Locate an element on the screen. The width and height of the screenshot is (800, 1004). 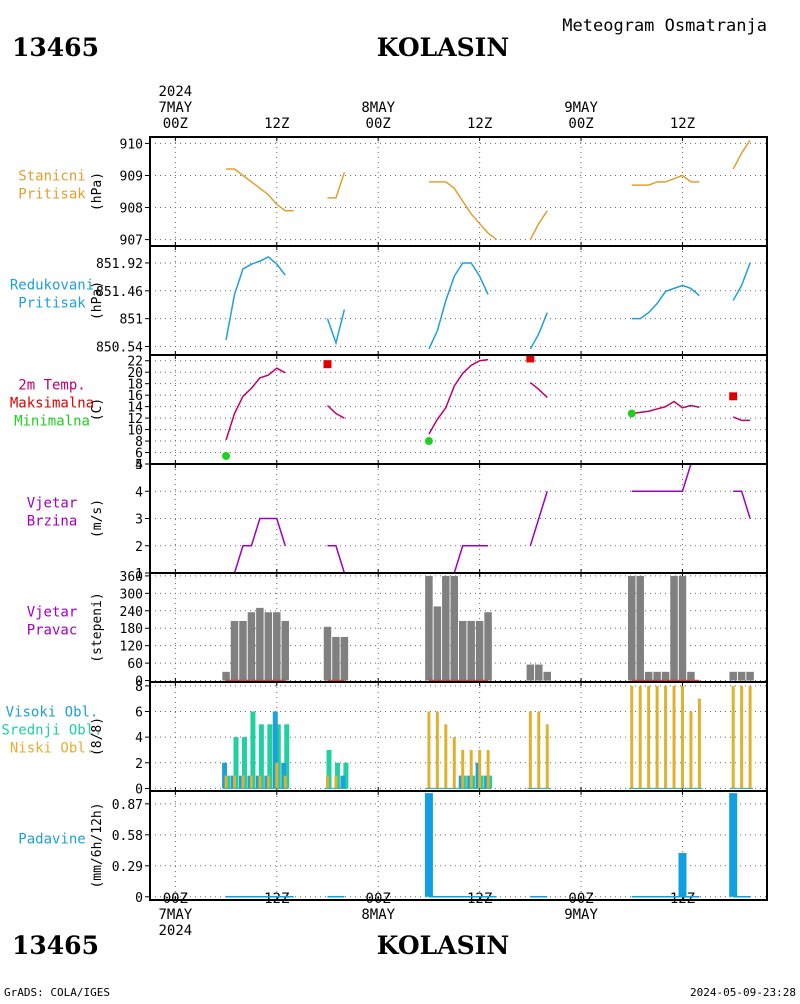
unit-label: (C) is located at coordinates (97, 409).